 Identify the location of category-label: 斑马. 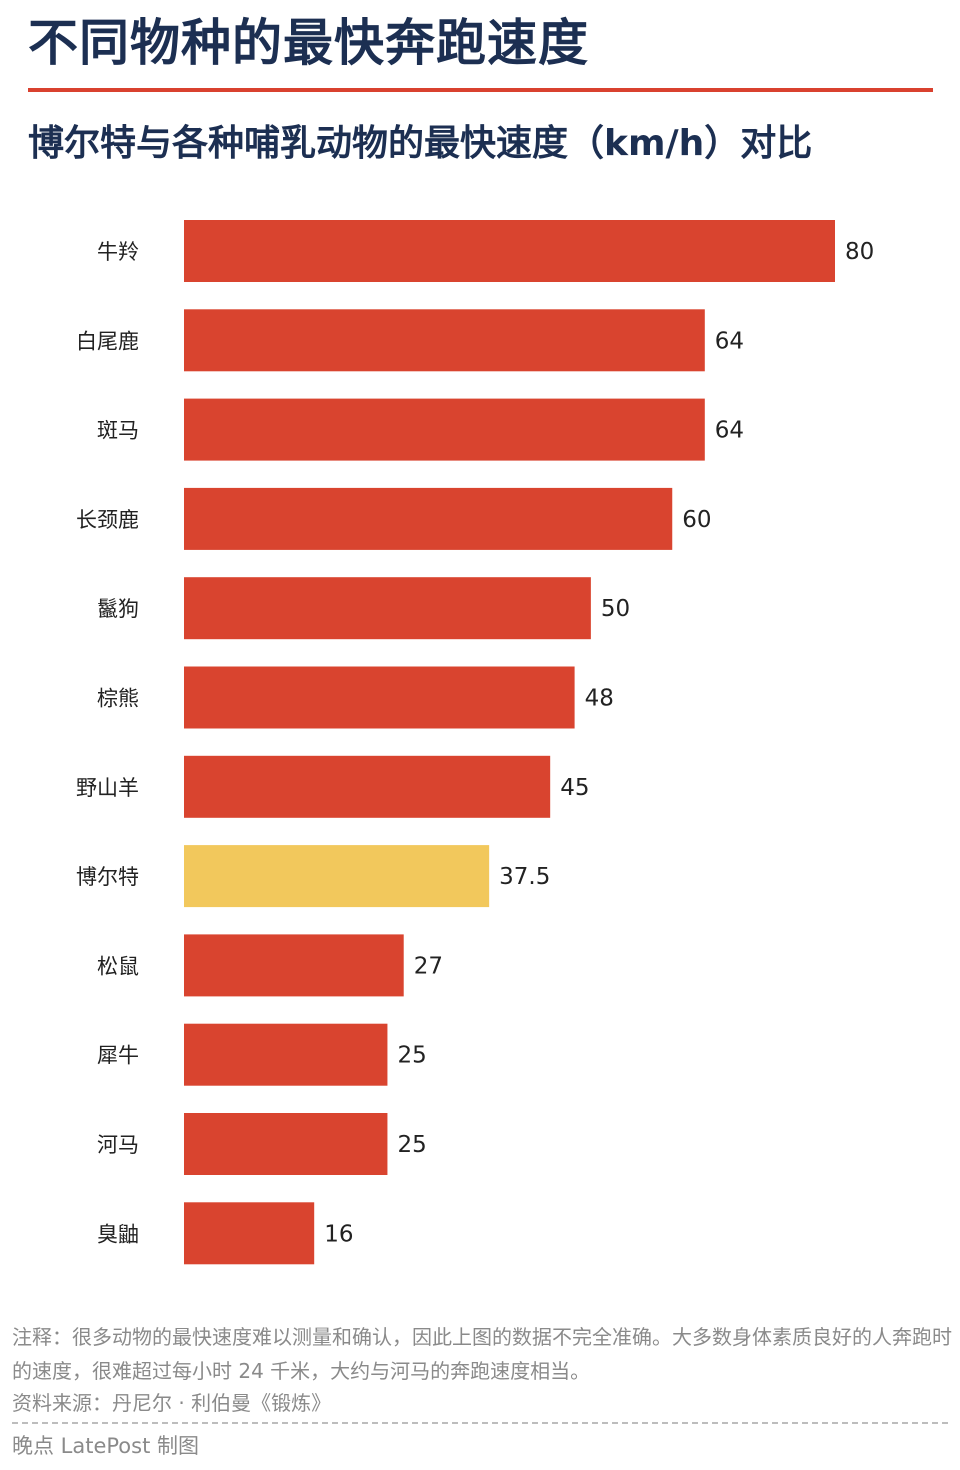
(118, 431).